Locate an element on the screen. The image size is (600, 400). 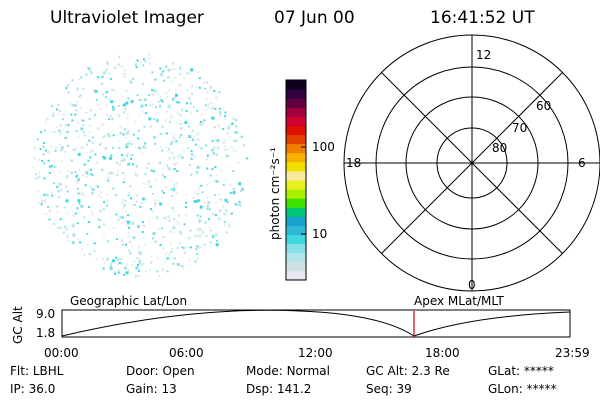
status-ip: IP: 36.0 is located at coordinates (33, 389).